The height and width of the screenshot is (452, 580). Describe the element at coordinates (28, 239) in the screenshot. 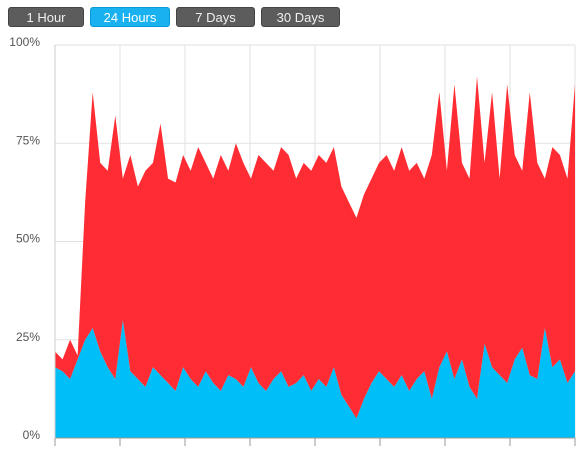

I see `y-tick-label: 50%` at that location.